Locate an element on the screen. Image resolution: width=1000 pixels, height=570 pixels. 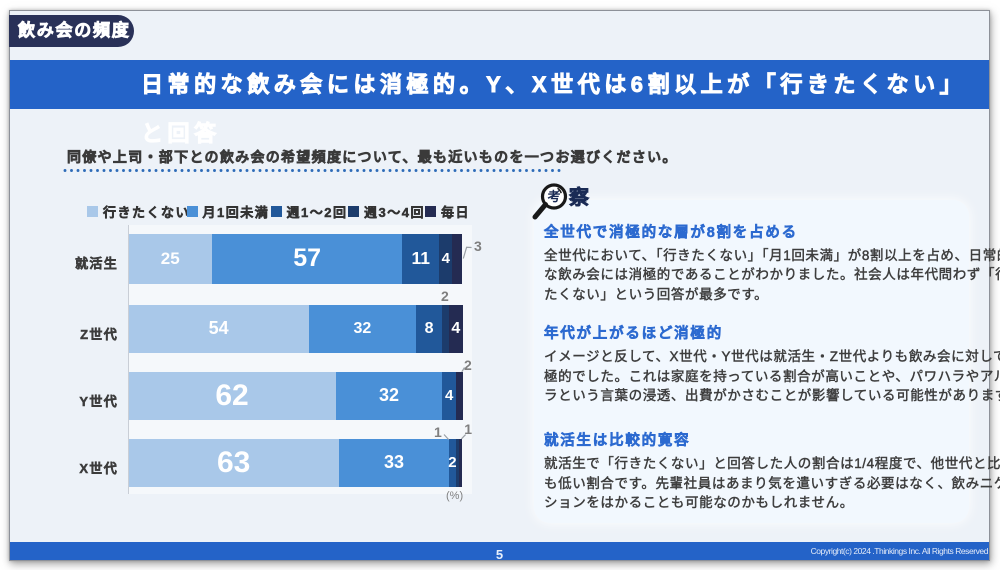
svg-text: 考 is located at coordinates (553, 196).